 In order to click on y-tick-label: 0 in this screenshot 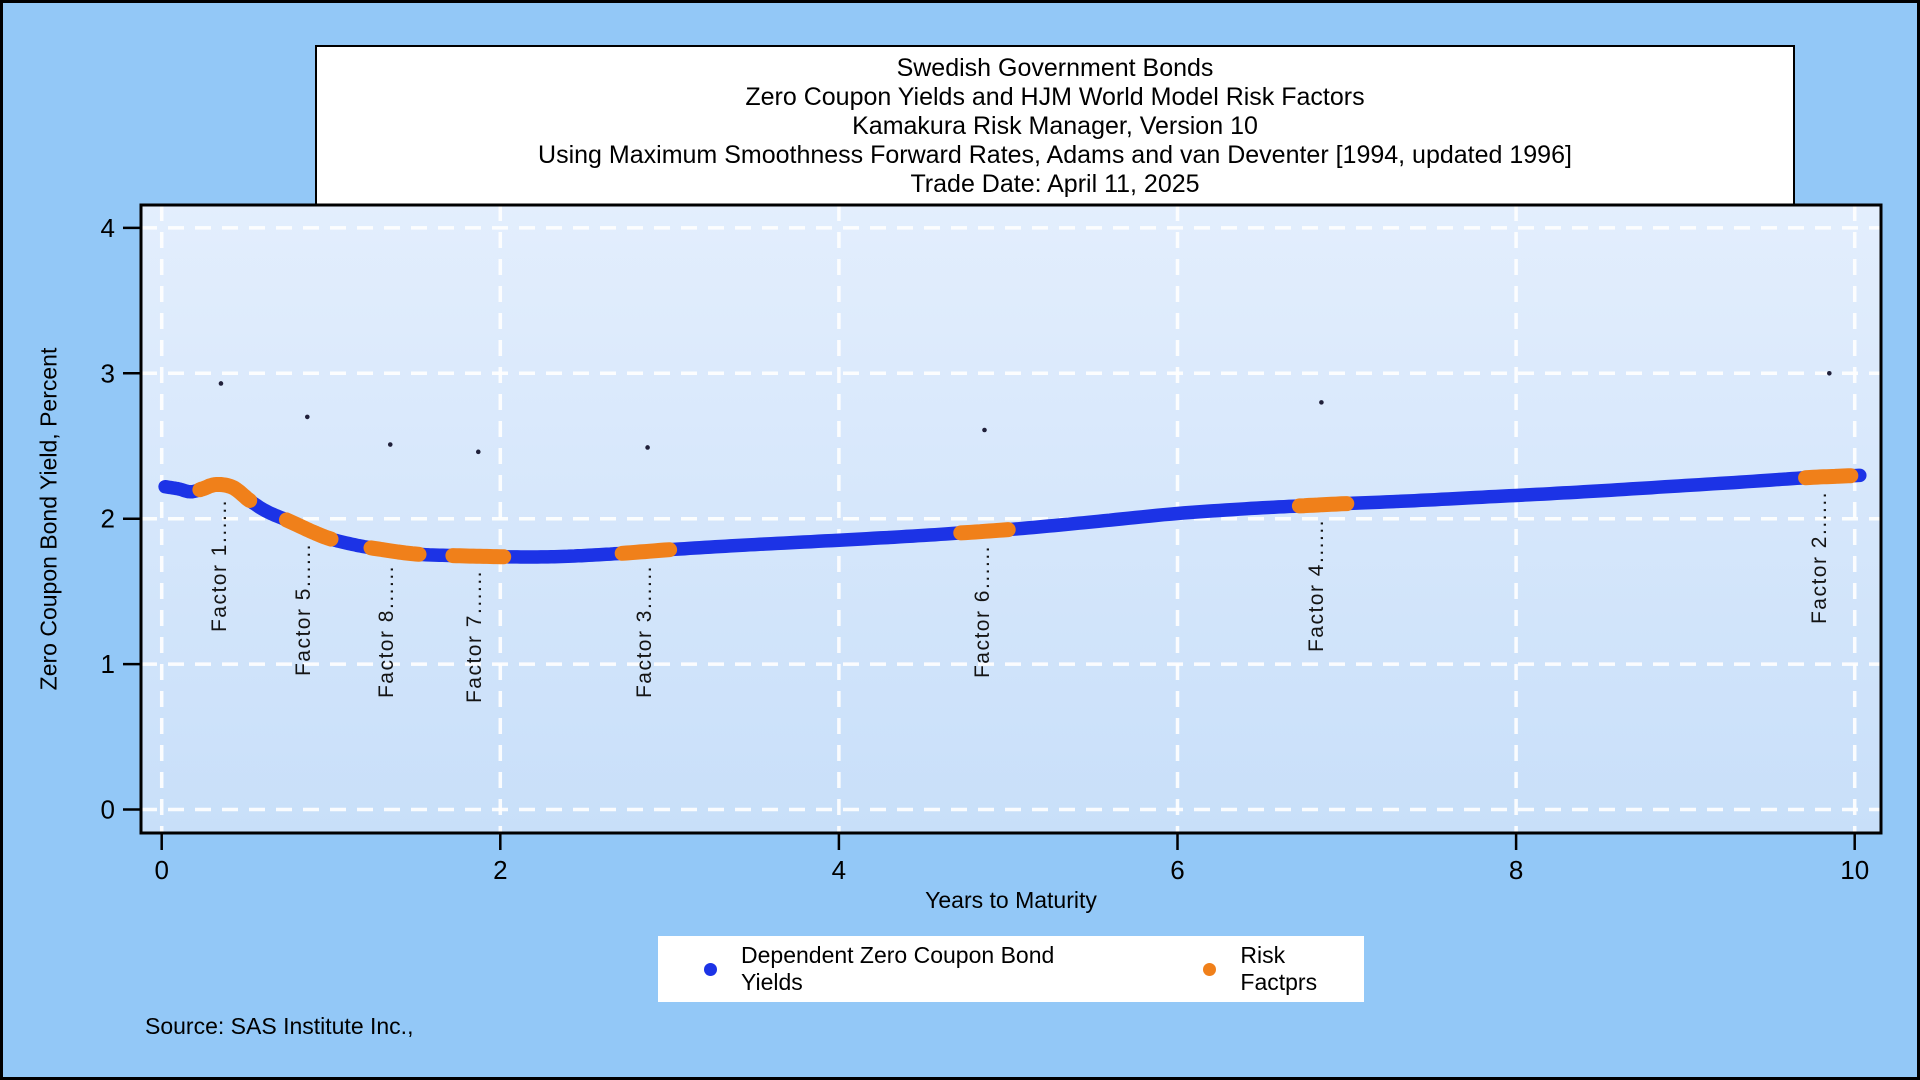, I will do `click(108, 810)`.